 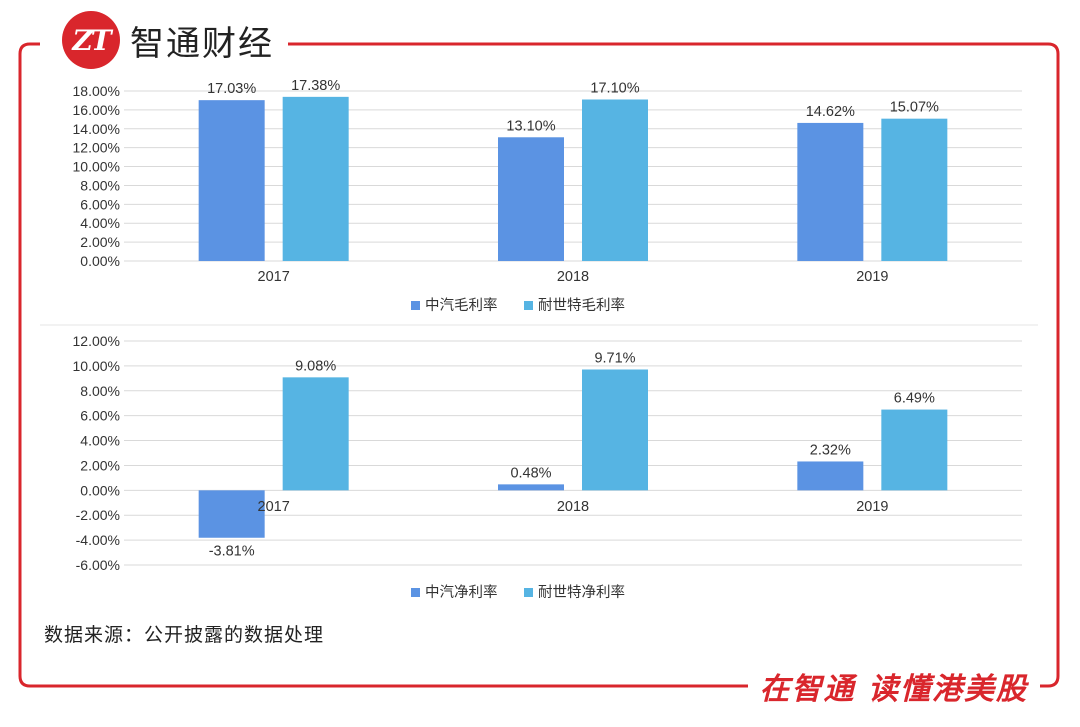 What do you see at coordinates (96, 110) in the screenshot?
I see `y-tick-label: 16.00%` at bounding box center [96, 110].